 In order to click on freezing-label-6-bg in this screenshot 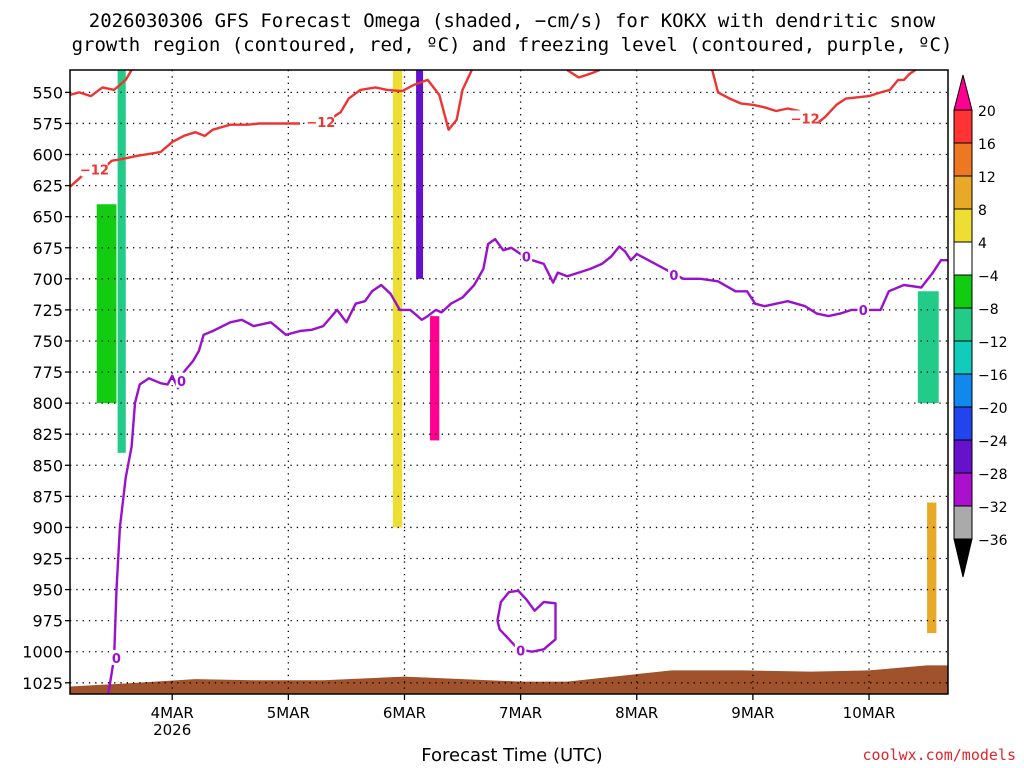, I will do `click(520, 650)`.